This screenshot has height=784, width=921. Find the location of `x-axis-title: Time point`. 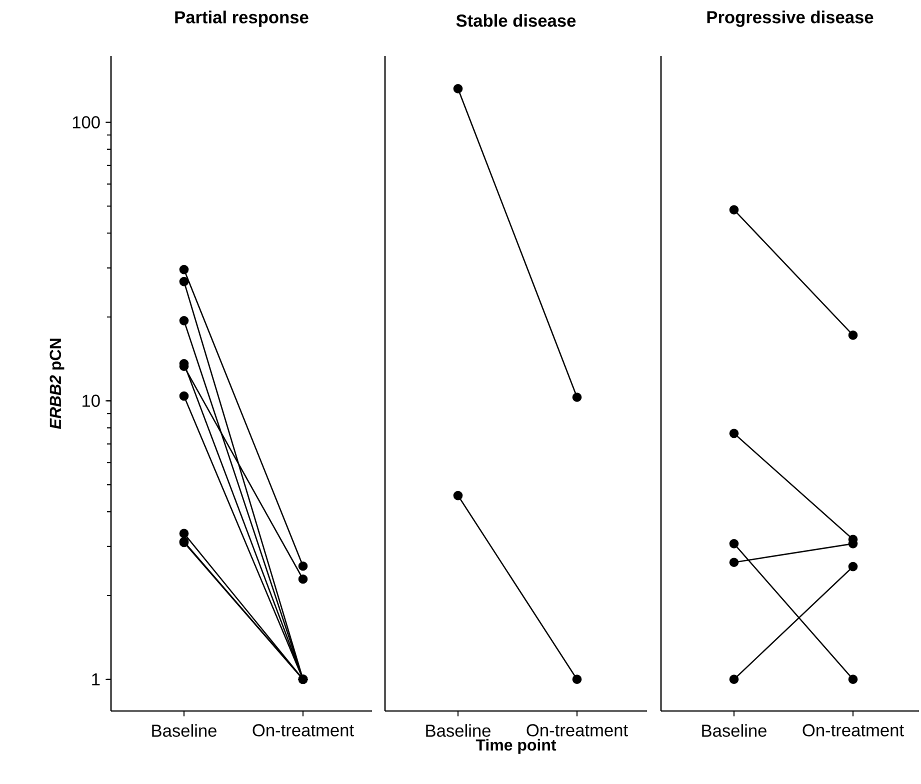

x-axis-title: Time point is located at coordinates (516, 746).